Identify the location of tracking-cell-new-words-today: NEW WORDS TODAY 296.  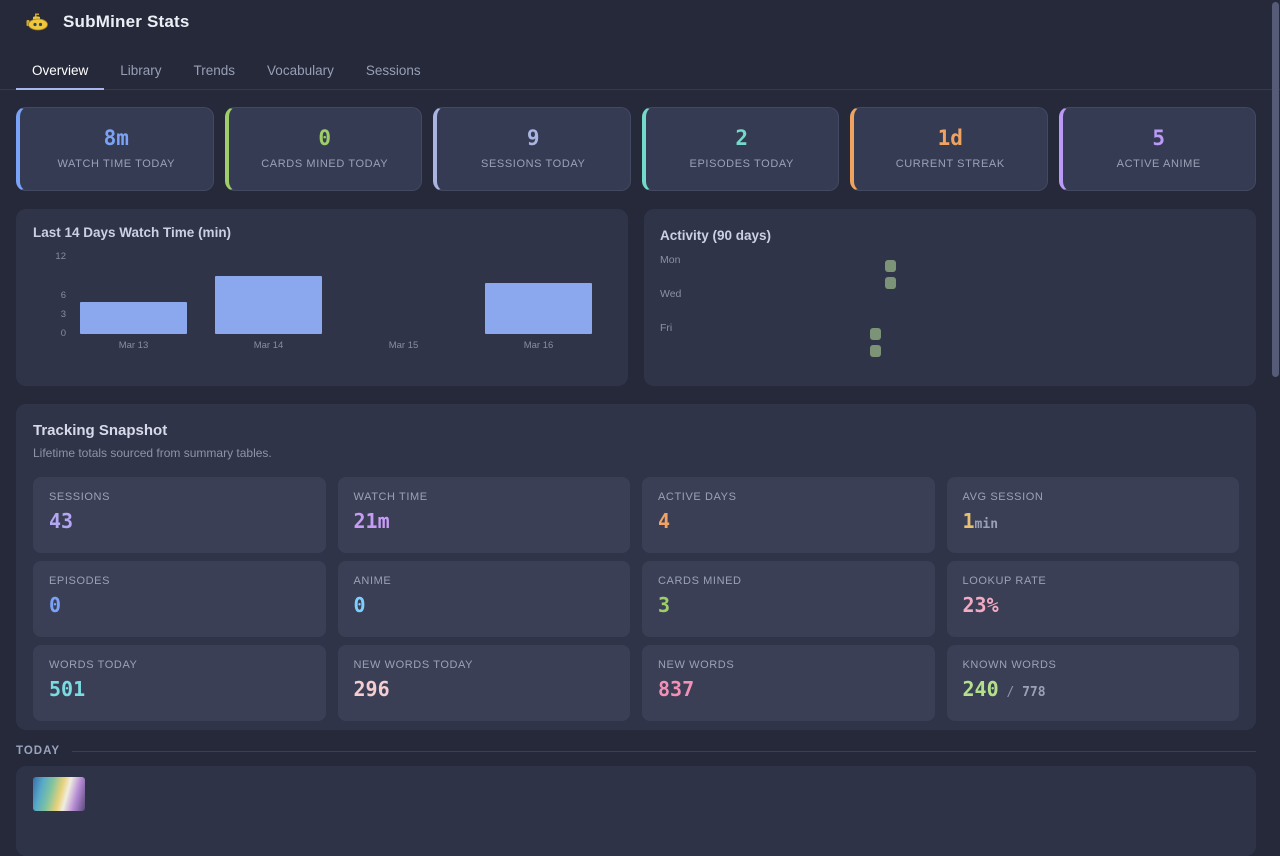
(483, 683).